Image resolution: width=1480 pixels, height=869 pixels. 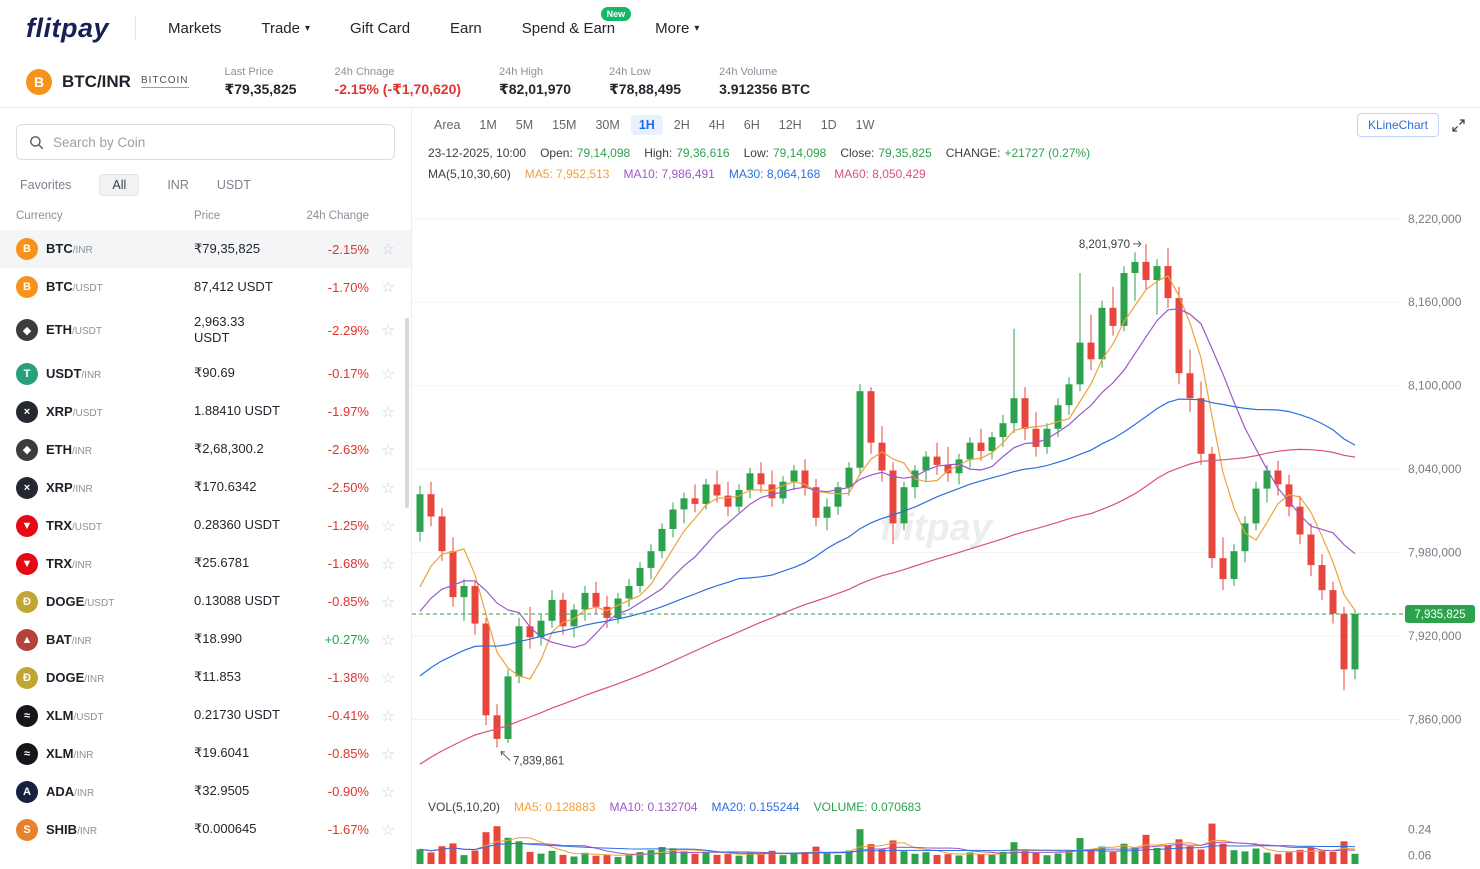 What do you see at coordinates (577, 21) in the screenshot?
I see `nav-item-spend-earn: Spend & Earn New` at bounding box center [577, 21].